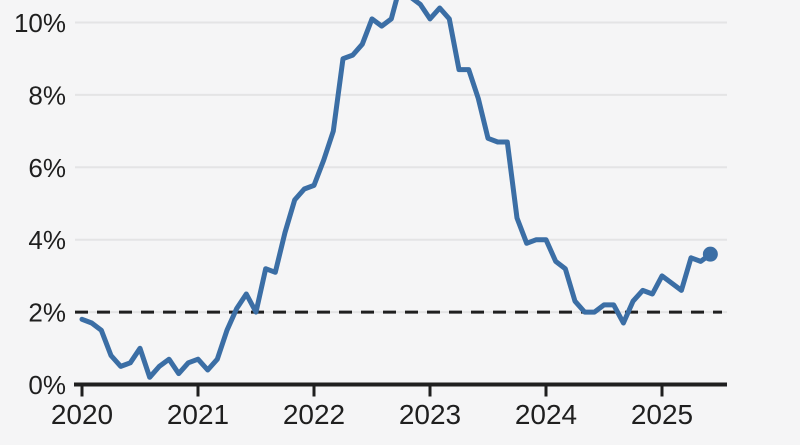  Describe the element at coordinates (47, 168) in the screenshot. I see `y-tick-label-6pct: 6%` at that location.